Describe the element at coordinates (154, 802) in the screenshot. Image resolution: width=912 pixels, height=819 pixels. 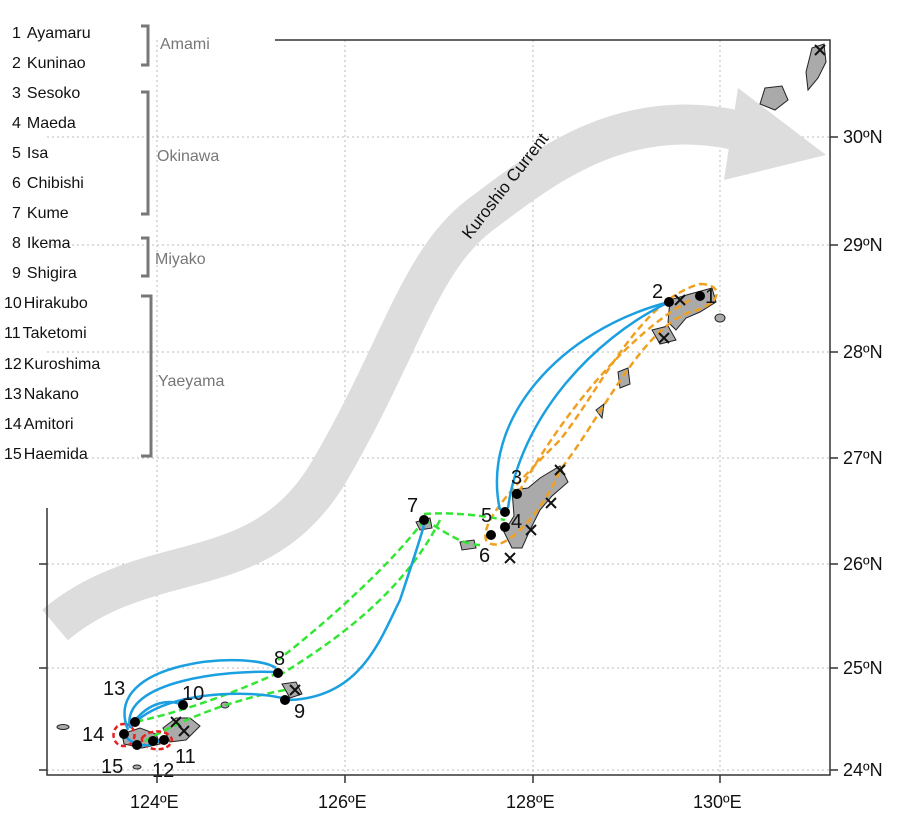
I see `svg-text: 124ºE` at that location.